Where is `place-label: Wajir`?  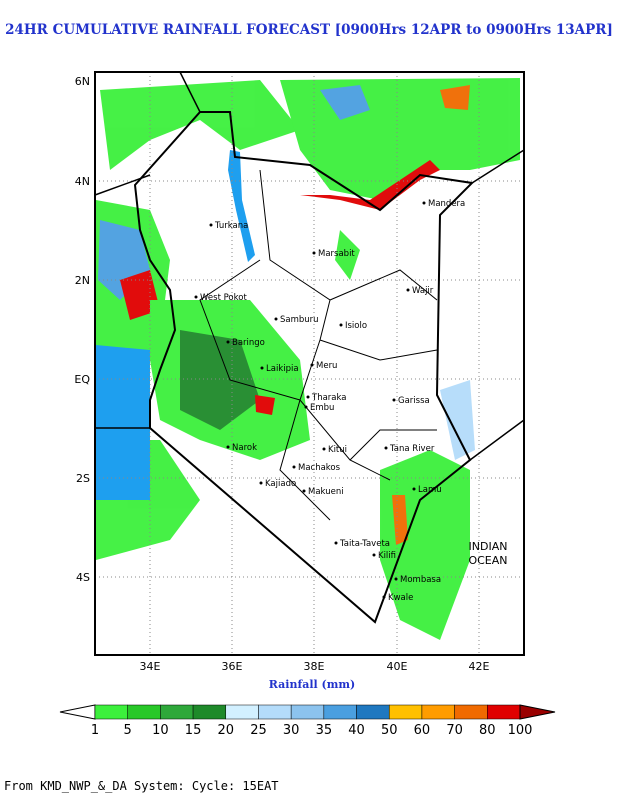 place-label: Wajir is located at coordinates (423, 291).